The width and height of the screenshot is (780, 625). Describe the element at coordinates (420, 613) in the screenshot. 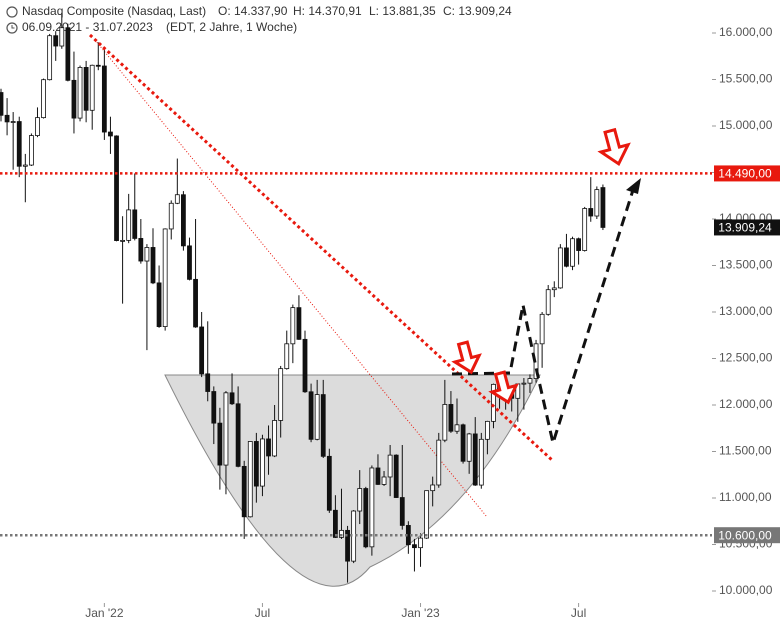

I see `x-tick-label: Jan '23` at that location.